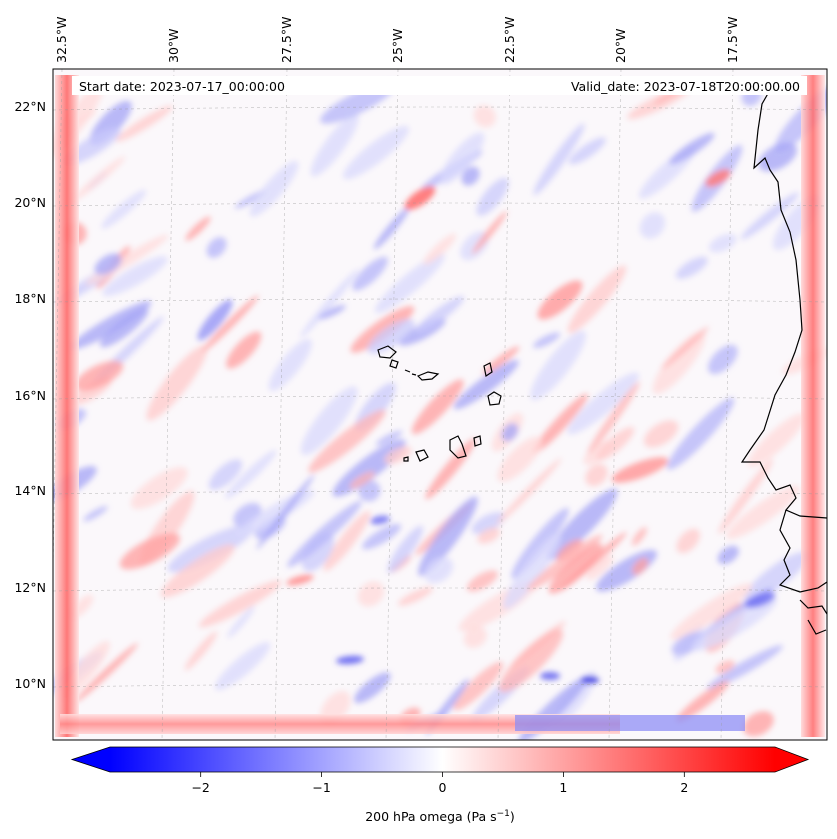  What do you see at coordinates (30, 587) in the screenshot?
I see `latitude-label: 12°N` at bounding box center [30, 587].